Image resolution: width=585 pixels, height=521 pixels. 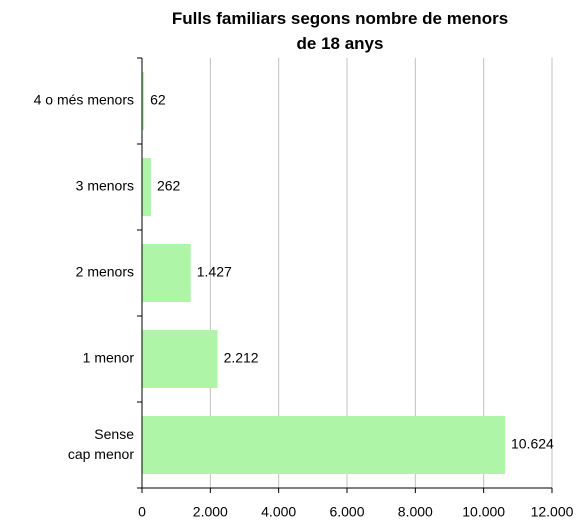 I want to click on x-tick-label: 2.000, so click(x=210, y=512).